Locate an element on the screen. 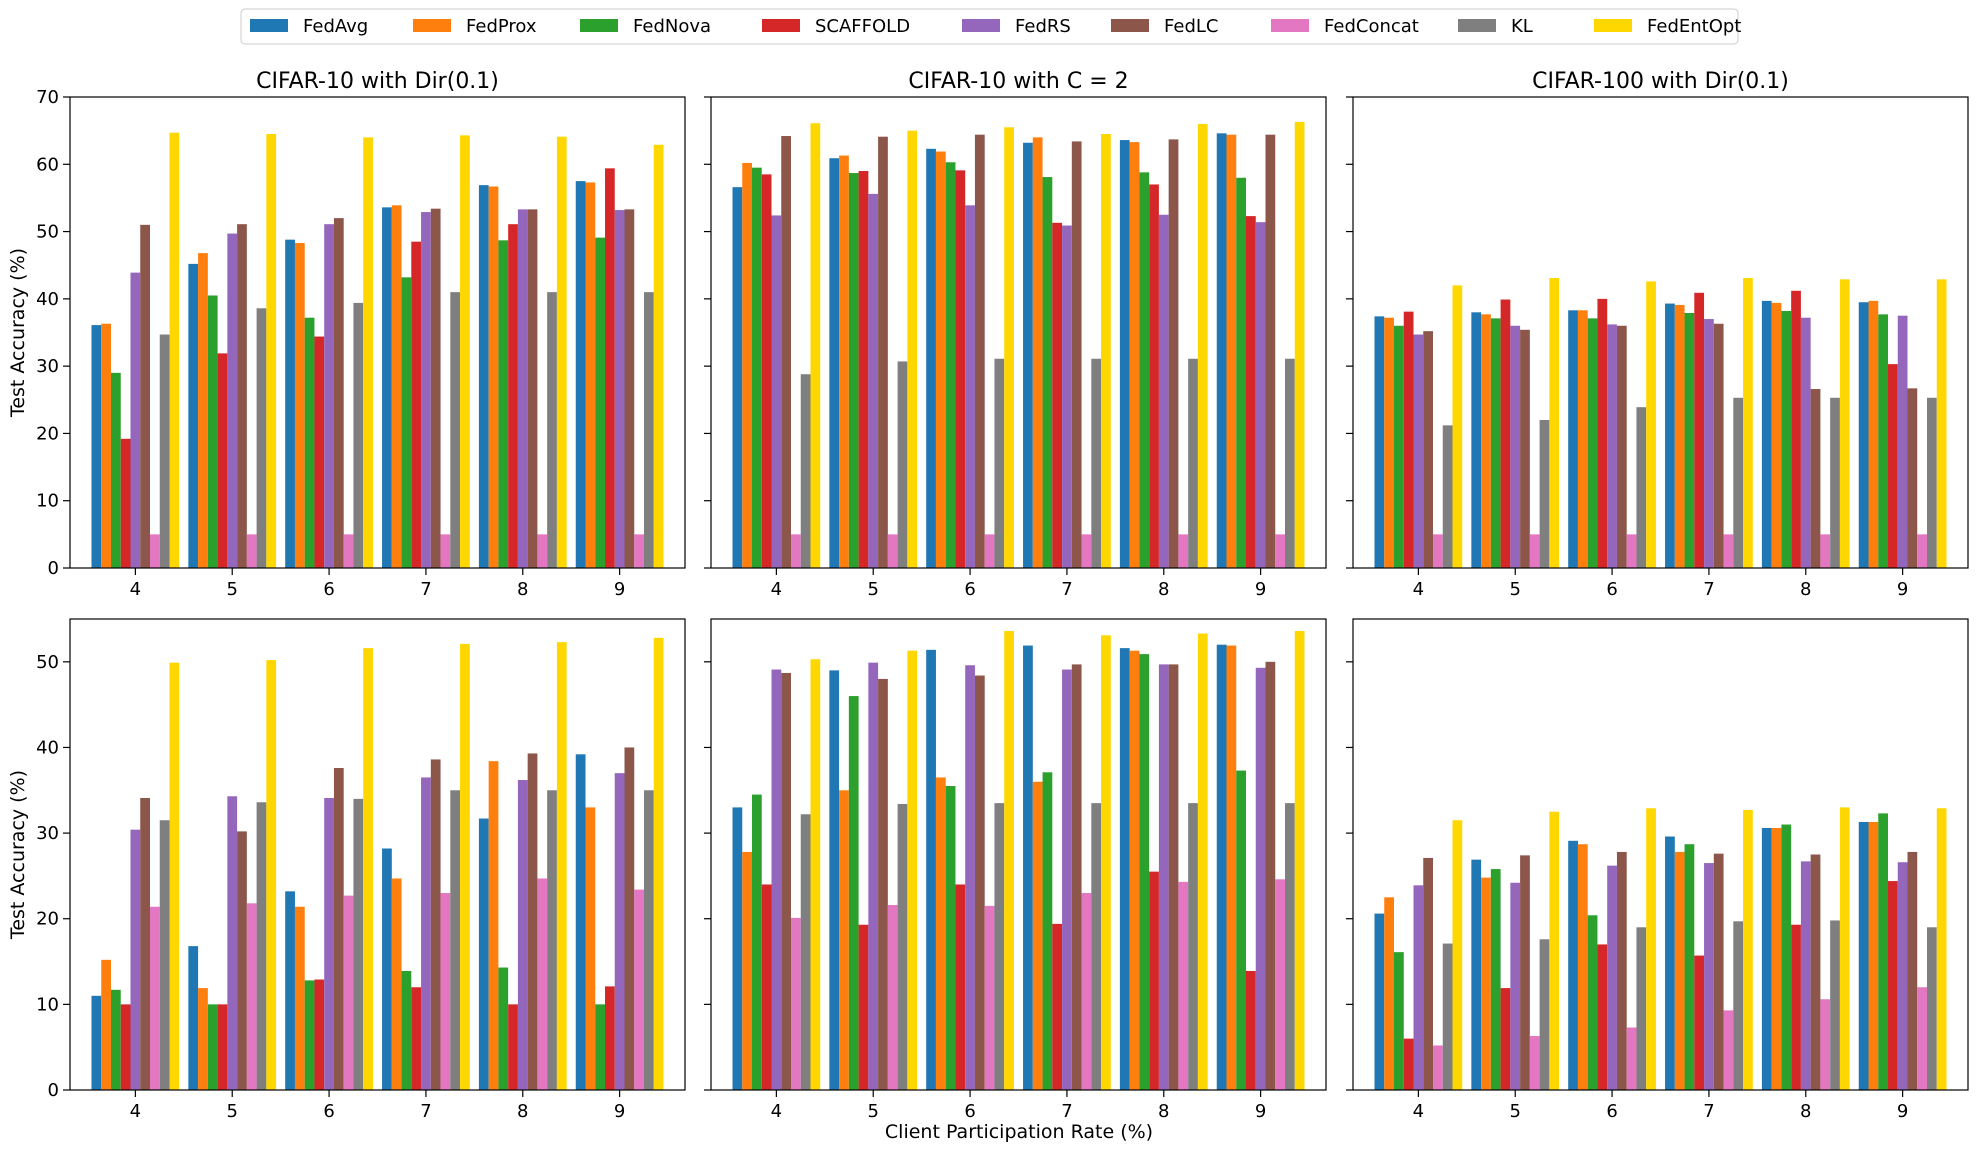 Image resolution: width=1978 pixels, height=1153 pixels. legend-label-scaffold: SCAFFOLD is located at coordinates (862, 26).